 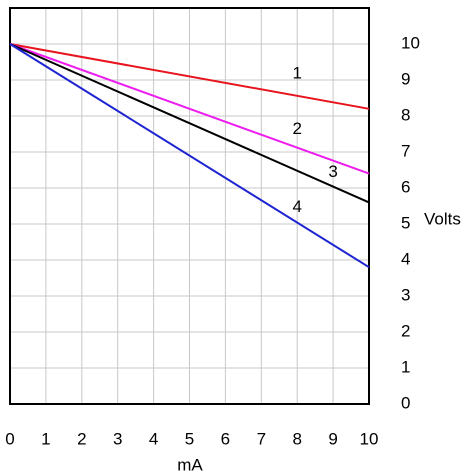 I want to click on y-tick-label: 7, so click(x=405, y=150).